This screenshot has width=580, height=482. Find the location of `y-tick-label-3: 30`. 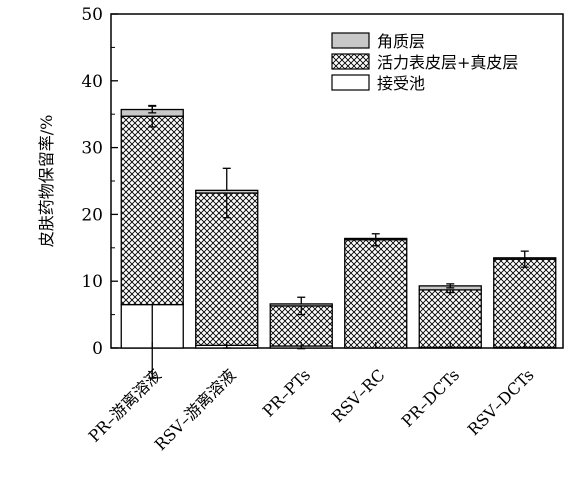

y-tick-label-3: 30 is located at coordinates (92, 149).